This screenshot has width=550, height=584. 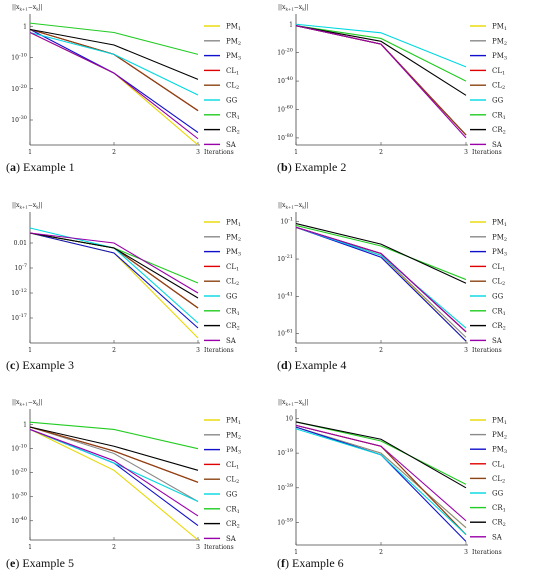 What do you see at coordinates (114, 258) in the screenshot?
I see `series-line-cr1` at bounding box center [114, 258].